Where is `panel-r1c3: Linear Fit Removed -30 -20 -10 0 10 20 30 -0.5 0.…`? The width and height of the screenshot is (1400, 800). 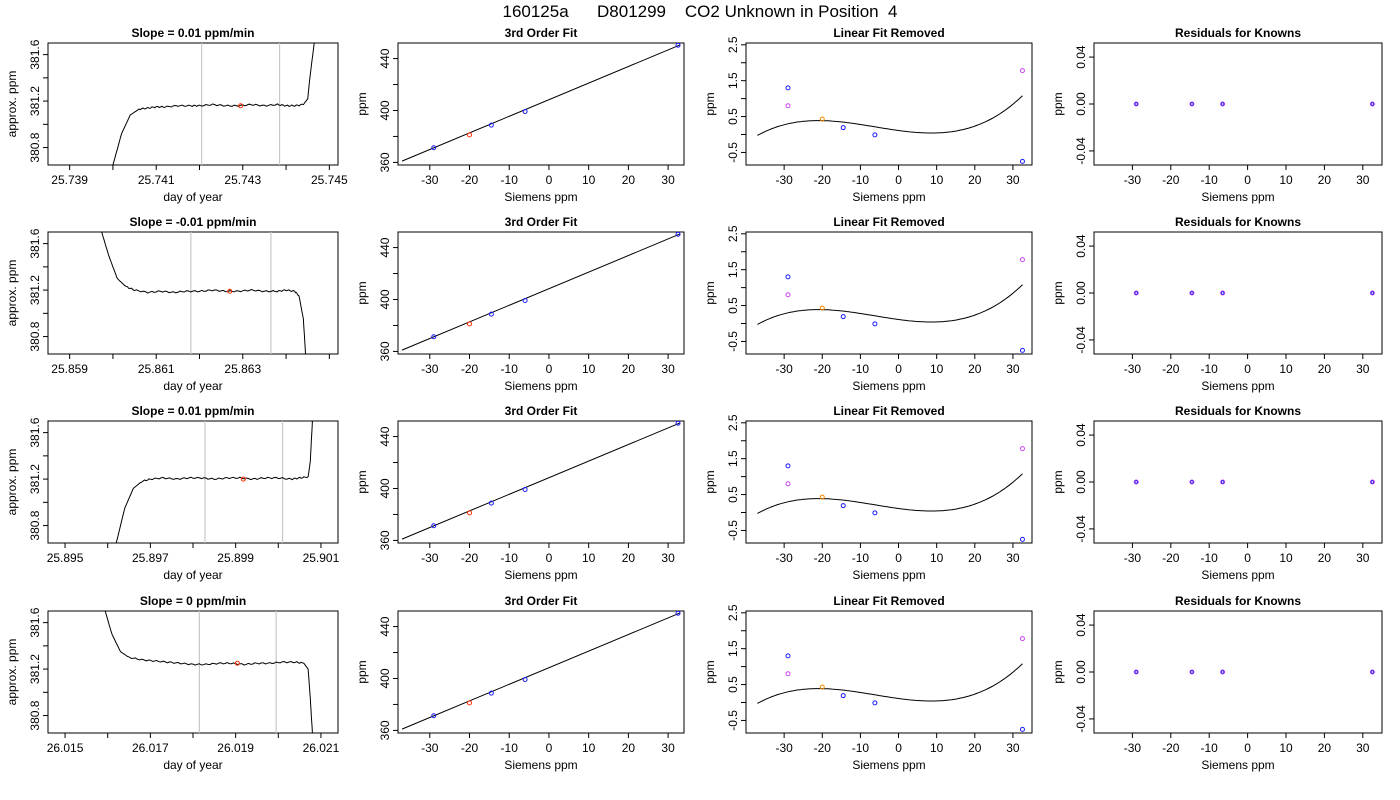 panel-r1c3: Linear Fit Removed -30 -20 -10 0 10 20 30 -0.5 0.… is located at coordinates (868, 115).